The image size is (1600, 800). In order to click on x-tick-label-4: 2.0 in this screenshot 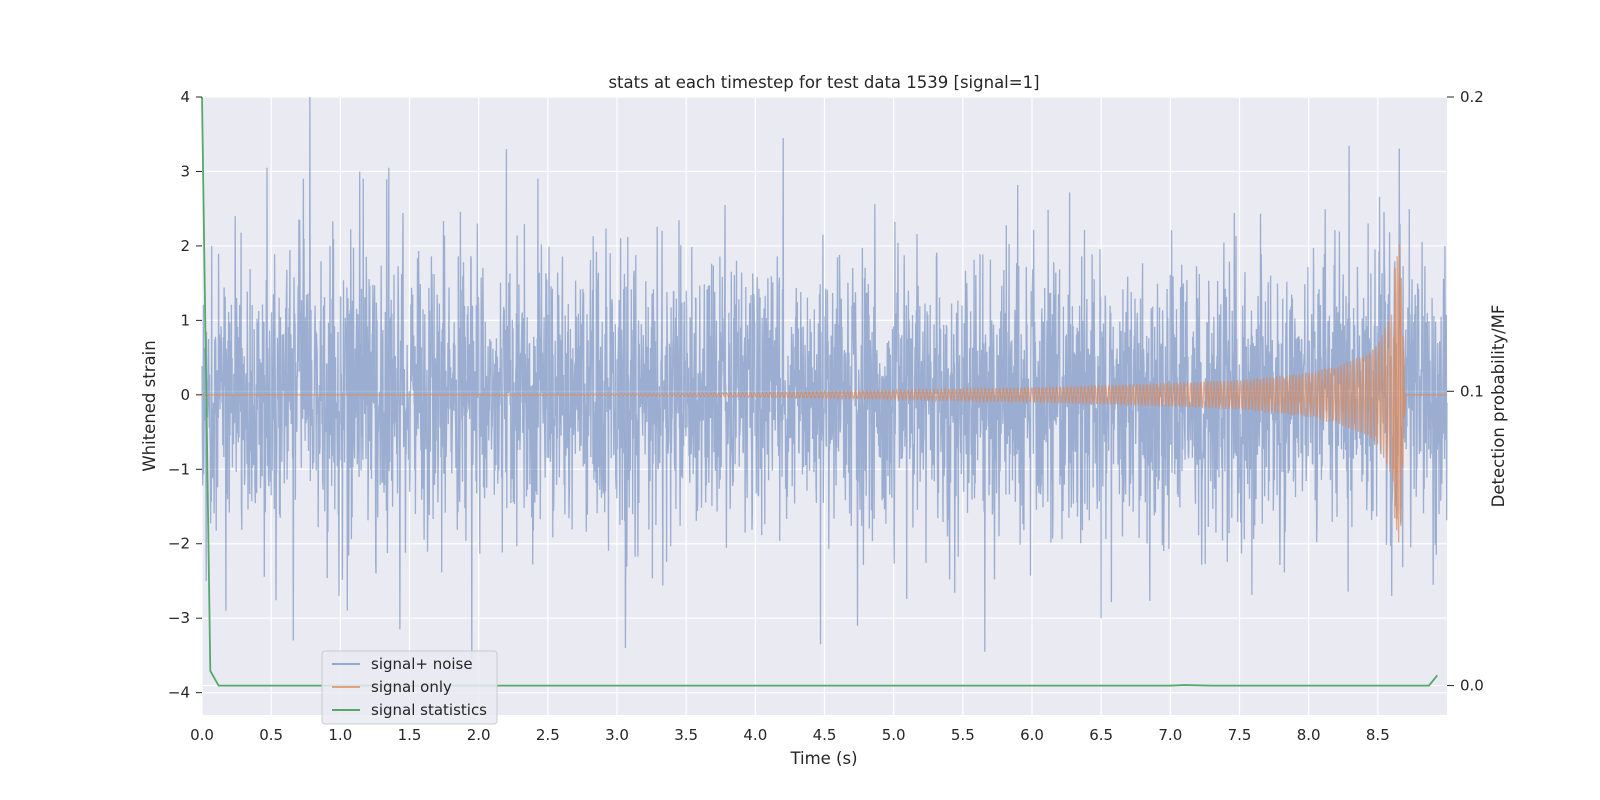, I will do `click(479, 735)`.